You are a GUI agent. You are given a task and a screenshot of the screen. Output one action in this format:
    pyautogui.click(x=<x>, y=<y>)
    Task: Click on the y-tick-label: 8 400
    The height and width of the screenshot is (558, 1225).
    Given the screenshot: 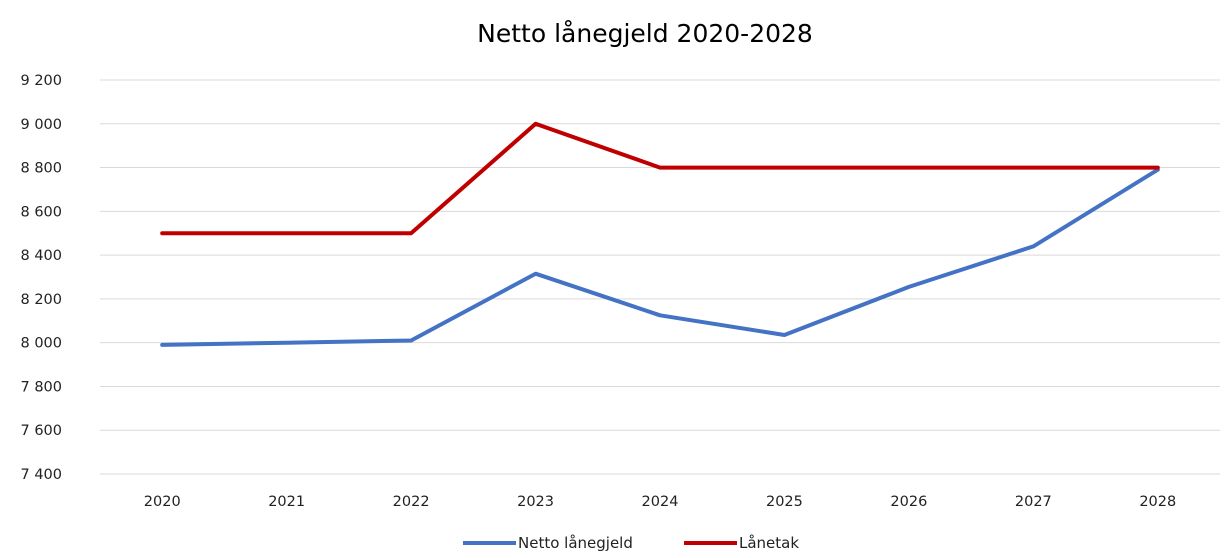 What is the action you would take?
    pyautogui.click(x=41, y=256)
    